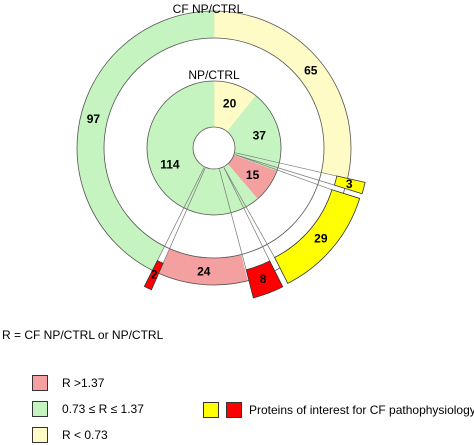 The width and height of the screenshot is (474, 445). What do you see at coordinates (230, 104) in the screenshot?
I see `inner-slice-label-20: 20` at bounding box center [230, 104].